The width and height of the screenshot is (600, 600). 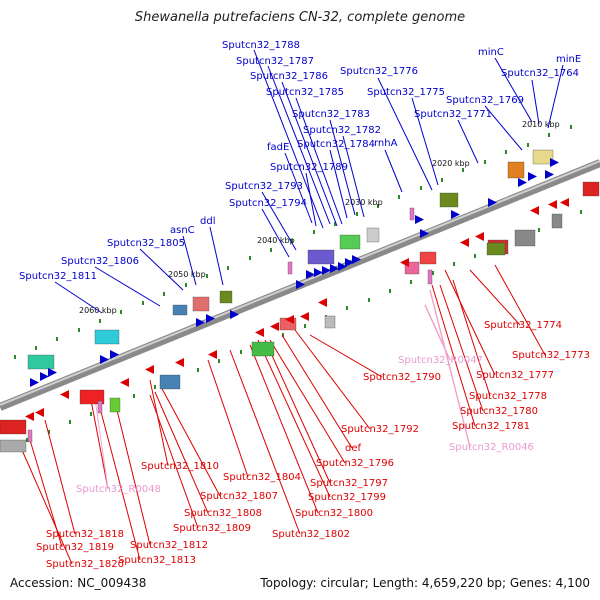 I want to click on gene-label-fade: fadE, so click(x=278, y=147).